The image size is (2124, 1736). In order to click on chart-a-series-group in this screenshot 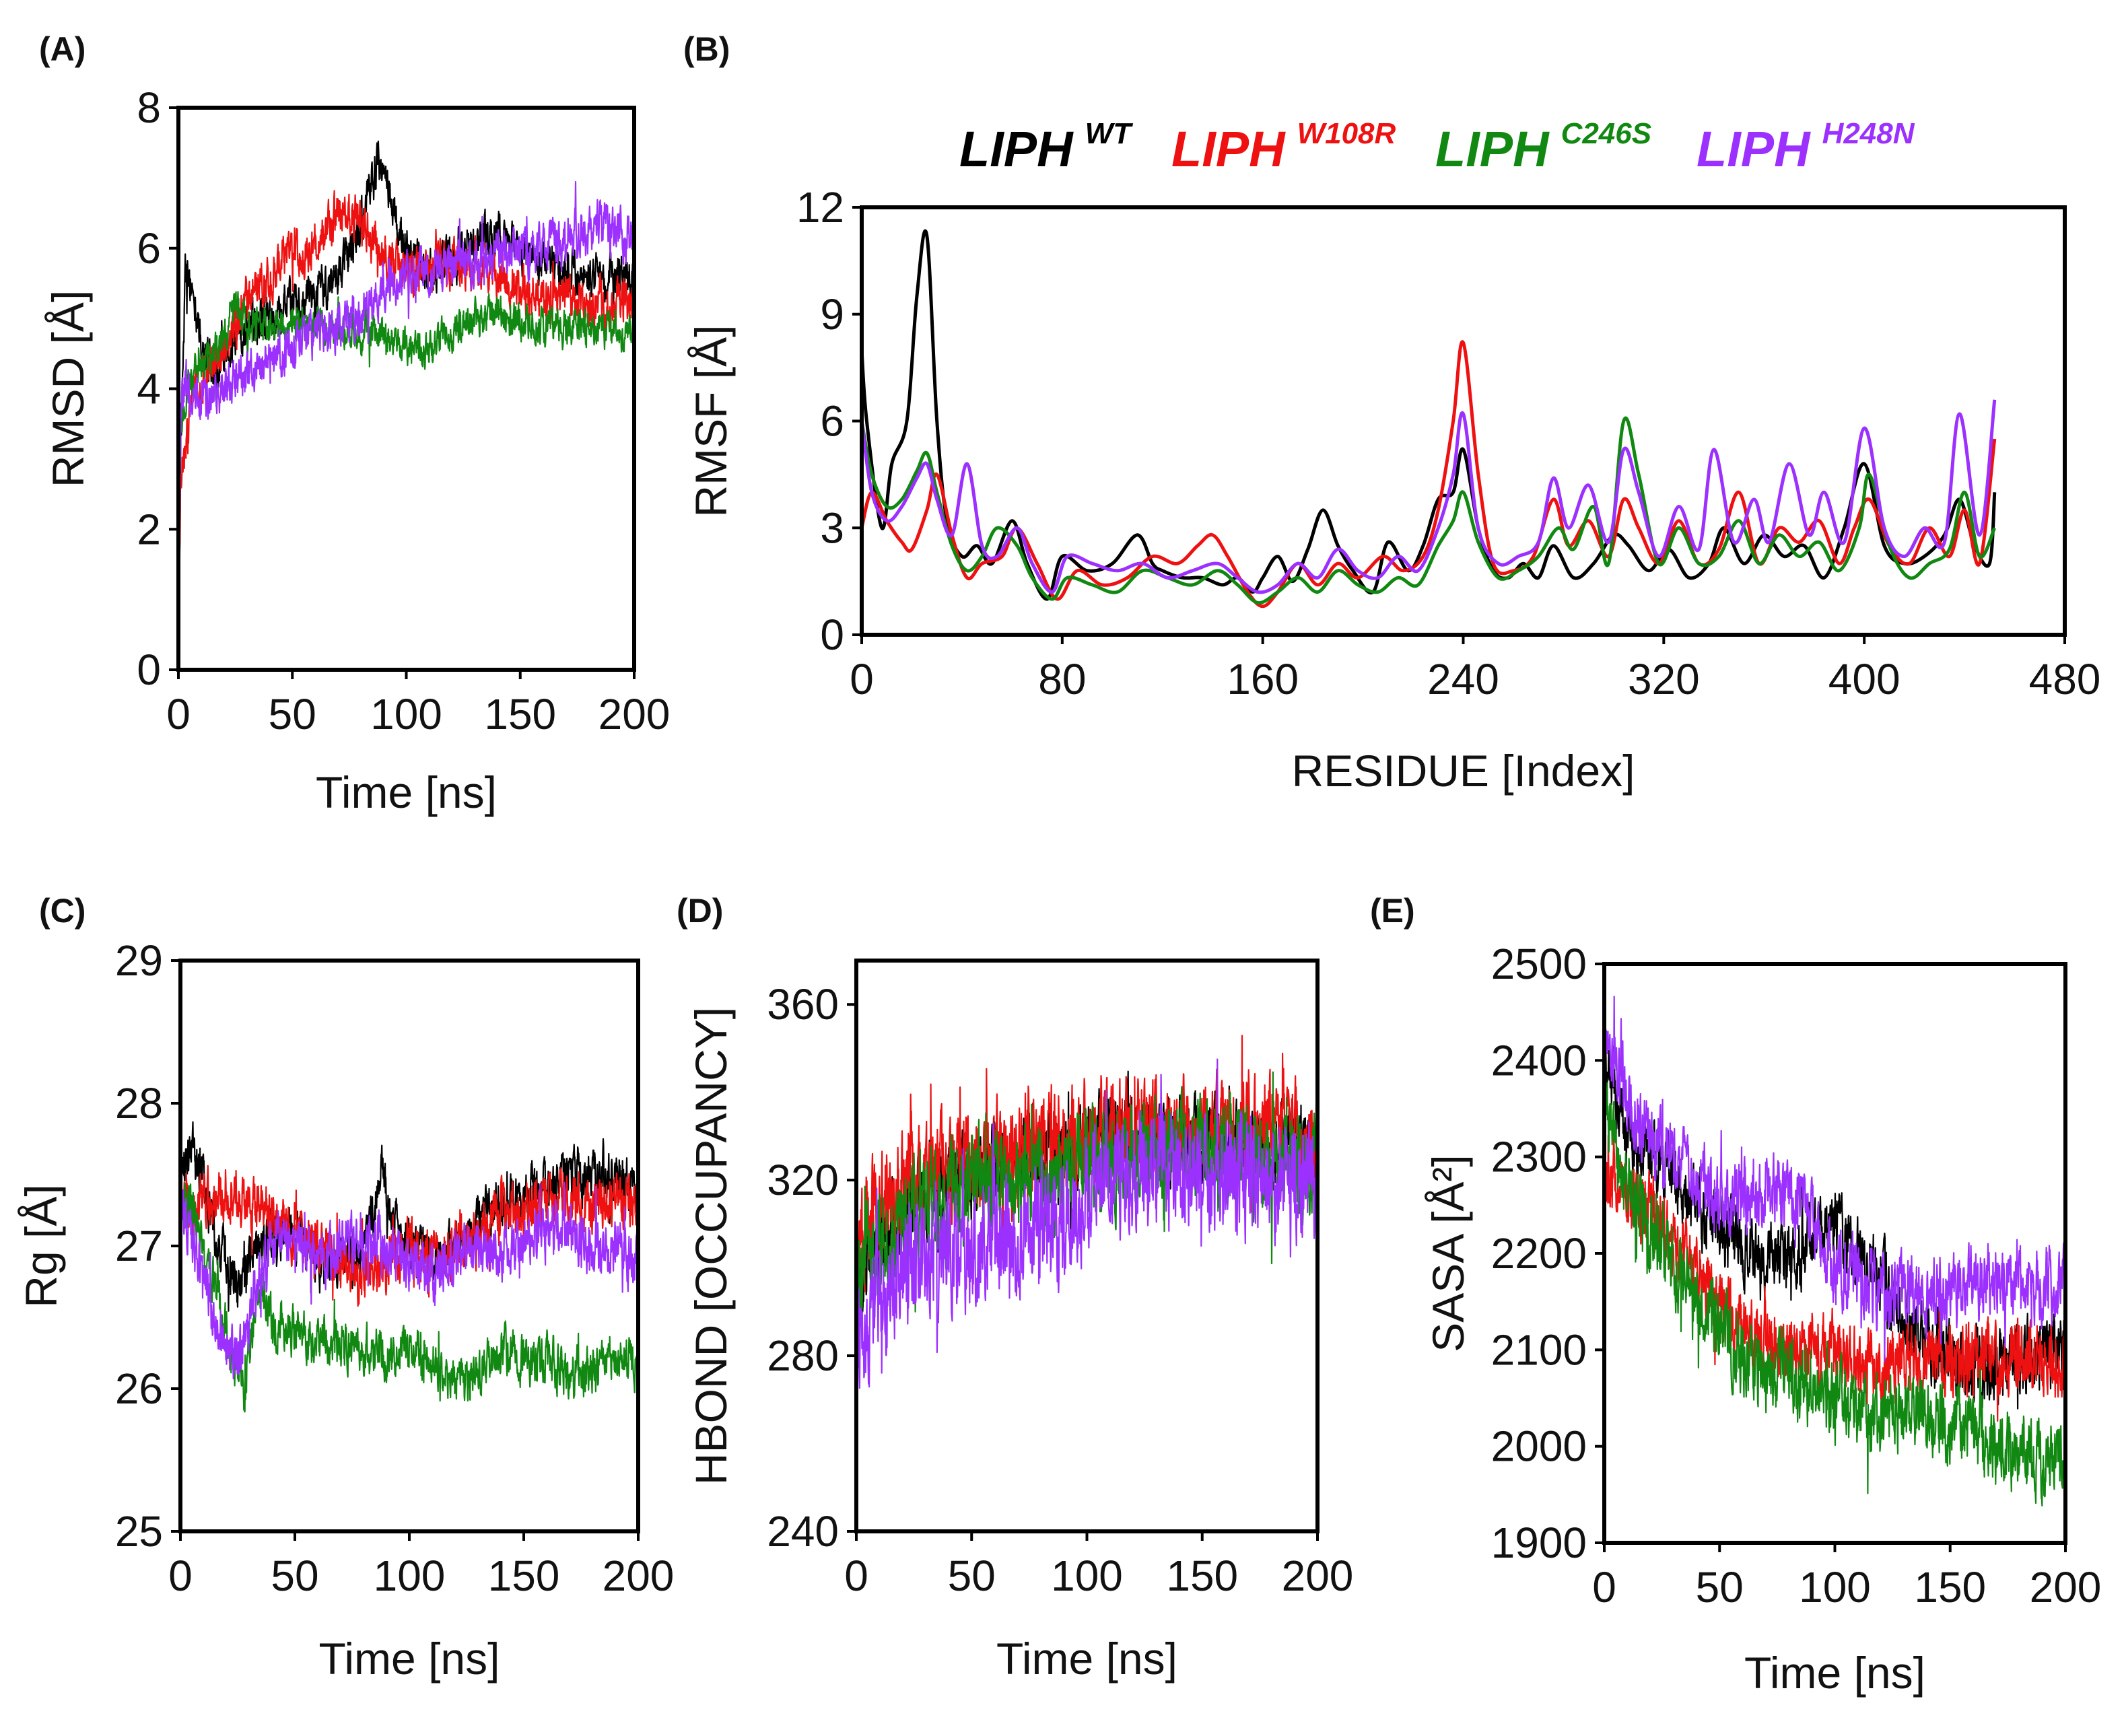, I will do `click(406, 405)`.